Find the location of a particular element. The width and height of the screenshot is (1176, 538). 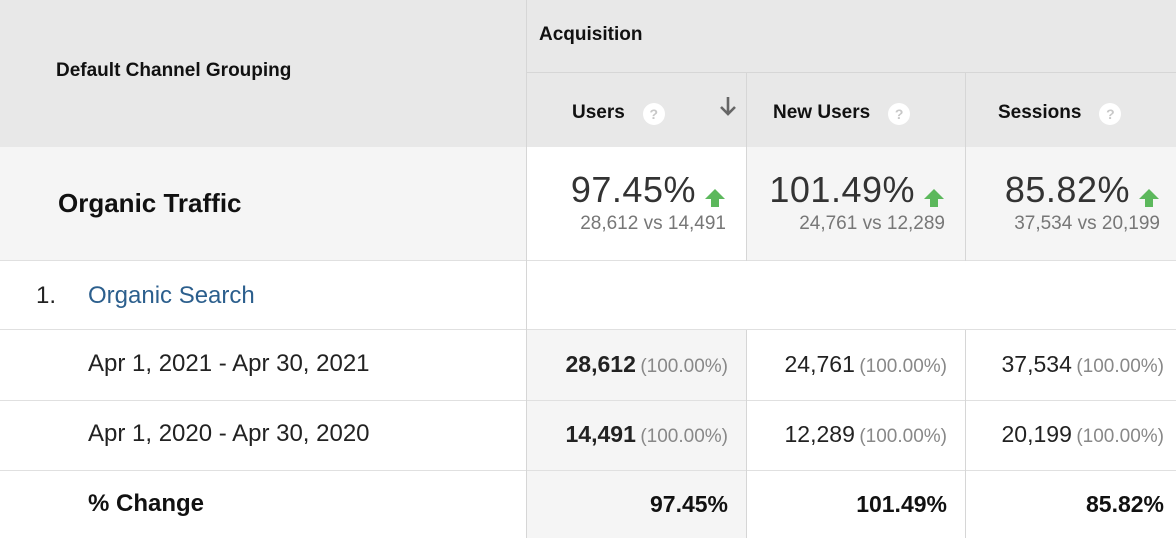

channel-link-organic-search: Organic Search is located at coordinates (171, 295).